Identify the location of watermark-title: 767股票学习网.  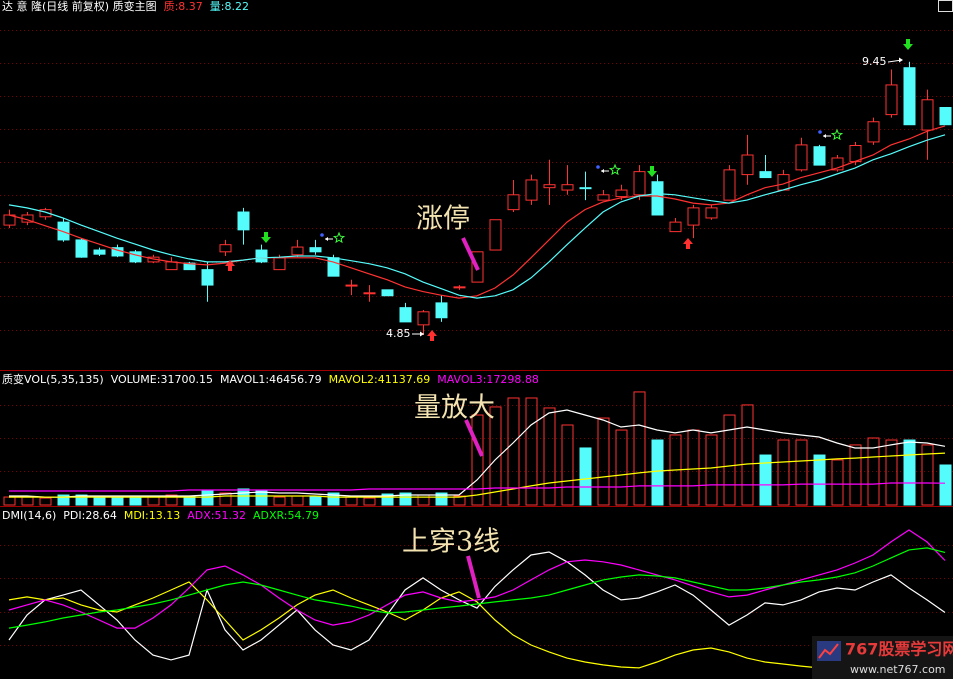
(899, 649).